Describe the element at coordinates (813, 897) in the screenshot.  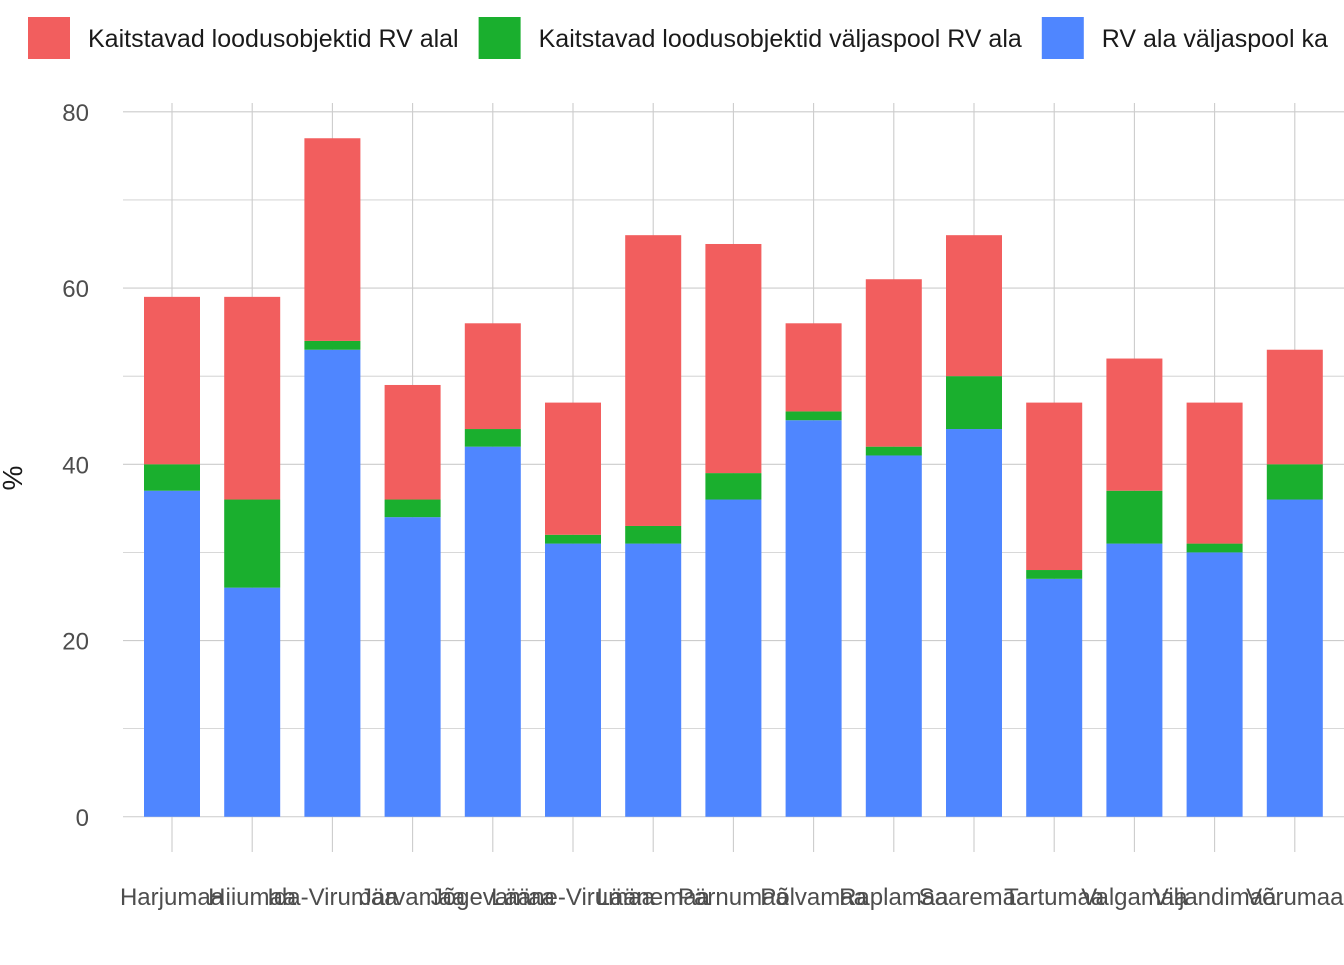
I see `x-tick-label: Põlvamaa` at that location.